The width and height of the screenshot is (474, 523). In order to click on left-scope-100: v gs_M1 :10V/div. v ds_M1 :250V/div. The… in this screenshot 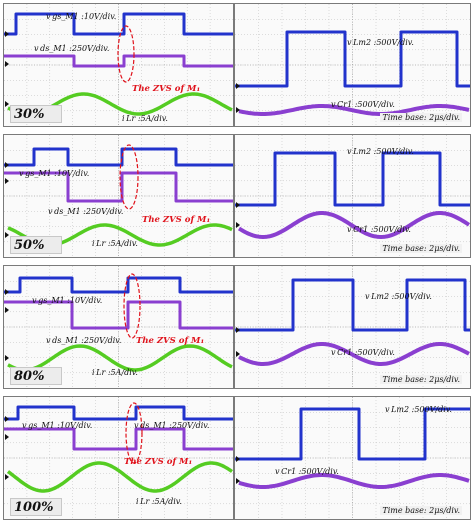, I will do `click(118, 458)`.